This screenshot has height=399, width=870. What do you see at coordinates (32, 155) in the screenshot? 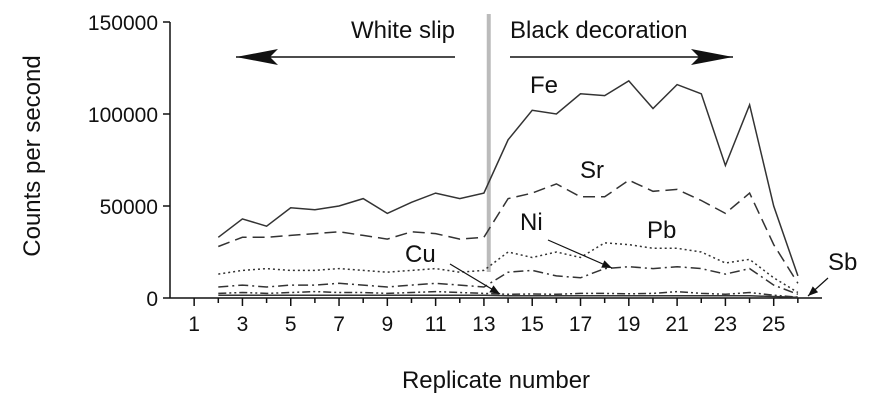
I see `y-axis-title: Counts per second` at bounding box center [32, 155].